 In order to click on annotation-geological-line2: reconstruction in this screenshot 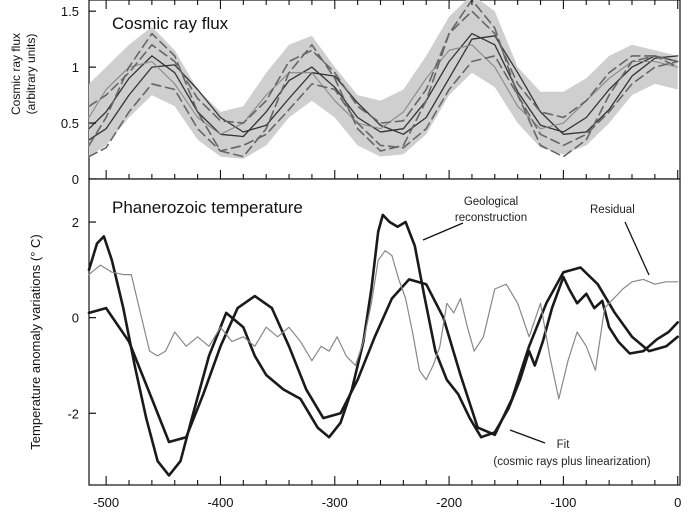, I will do `click(491, 218)`.